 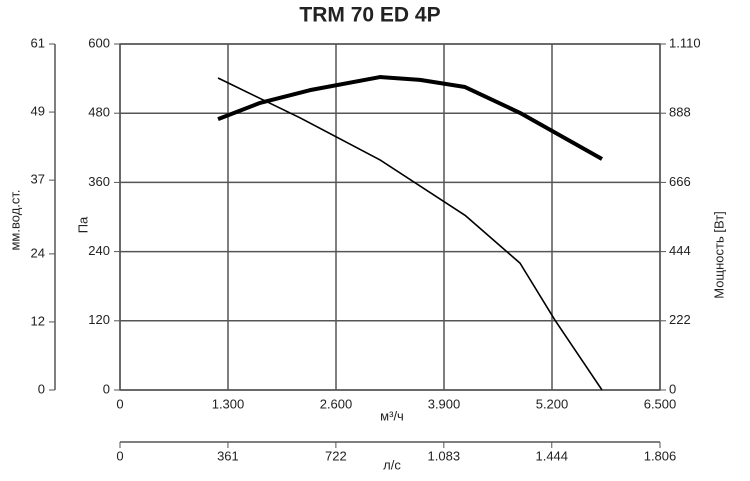 What do you see at coordinates (552, 403) in the screenshot?
I see `x-tick-label: 5.200` at bounding box center [552, 403].